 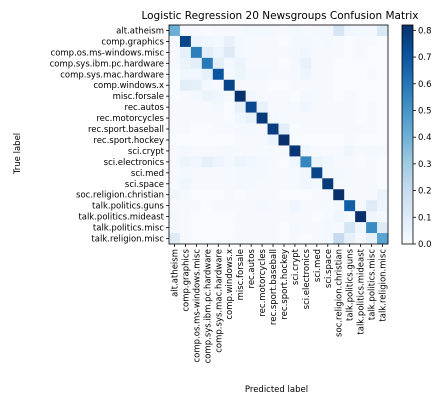 I want to click on x-tick-label: talk.politics.misc, so click(x=373, y=284).